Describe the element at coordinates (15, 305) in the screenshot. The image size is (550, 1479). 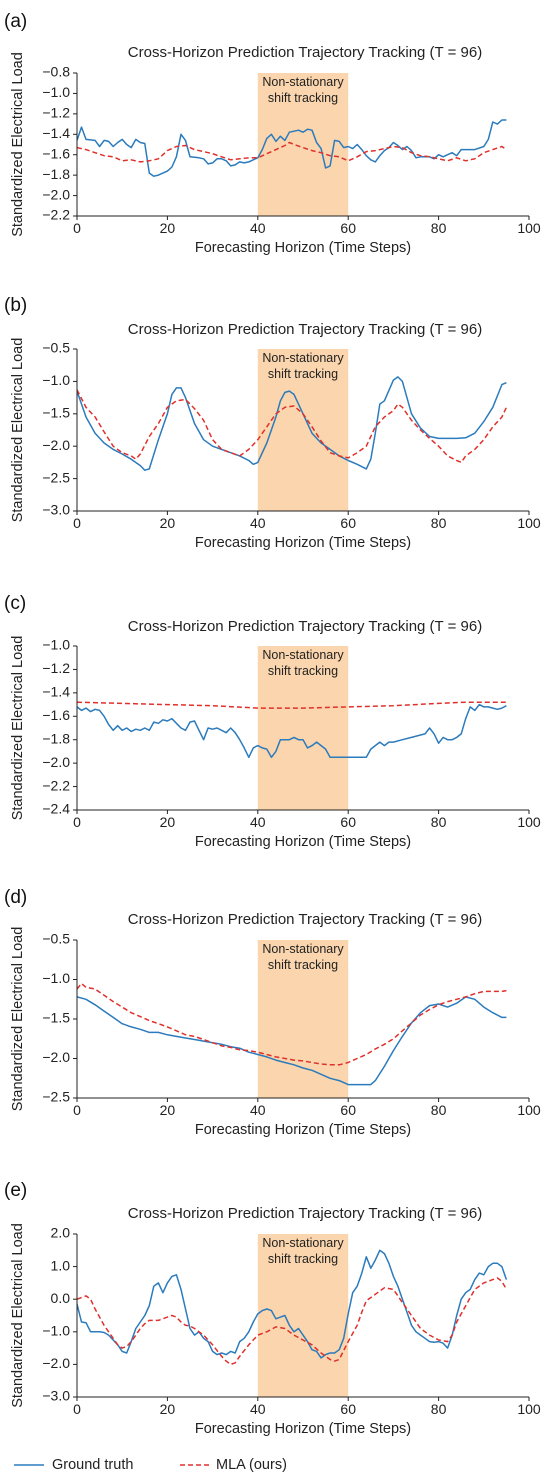
I see `panel-letter: (b)` at that location.